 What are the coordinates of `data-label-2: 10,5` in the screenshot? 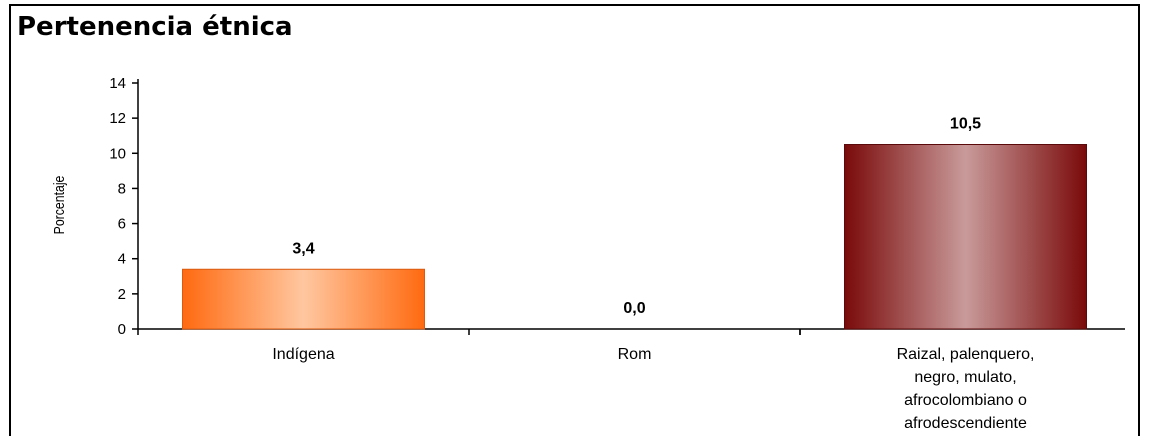 It's located at (965, 124).